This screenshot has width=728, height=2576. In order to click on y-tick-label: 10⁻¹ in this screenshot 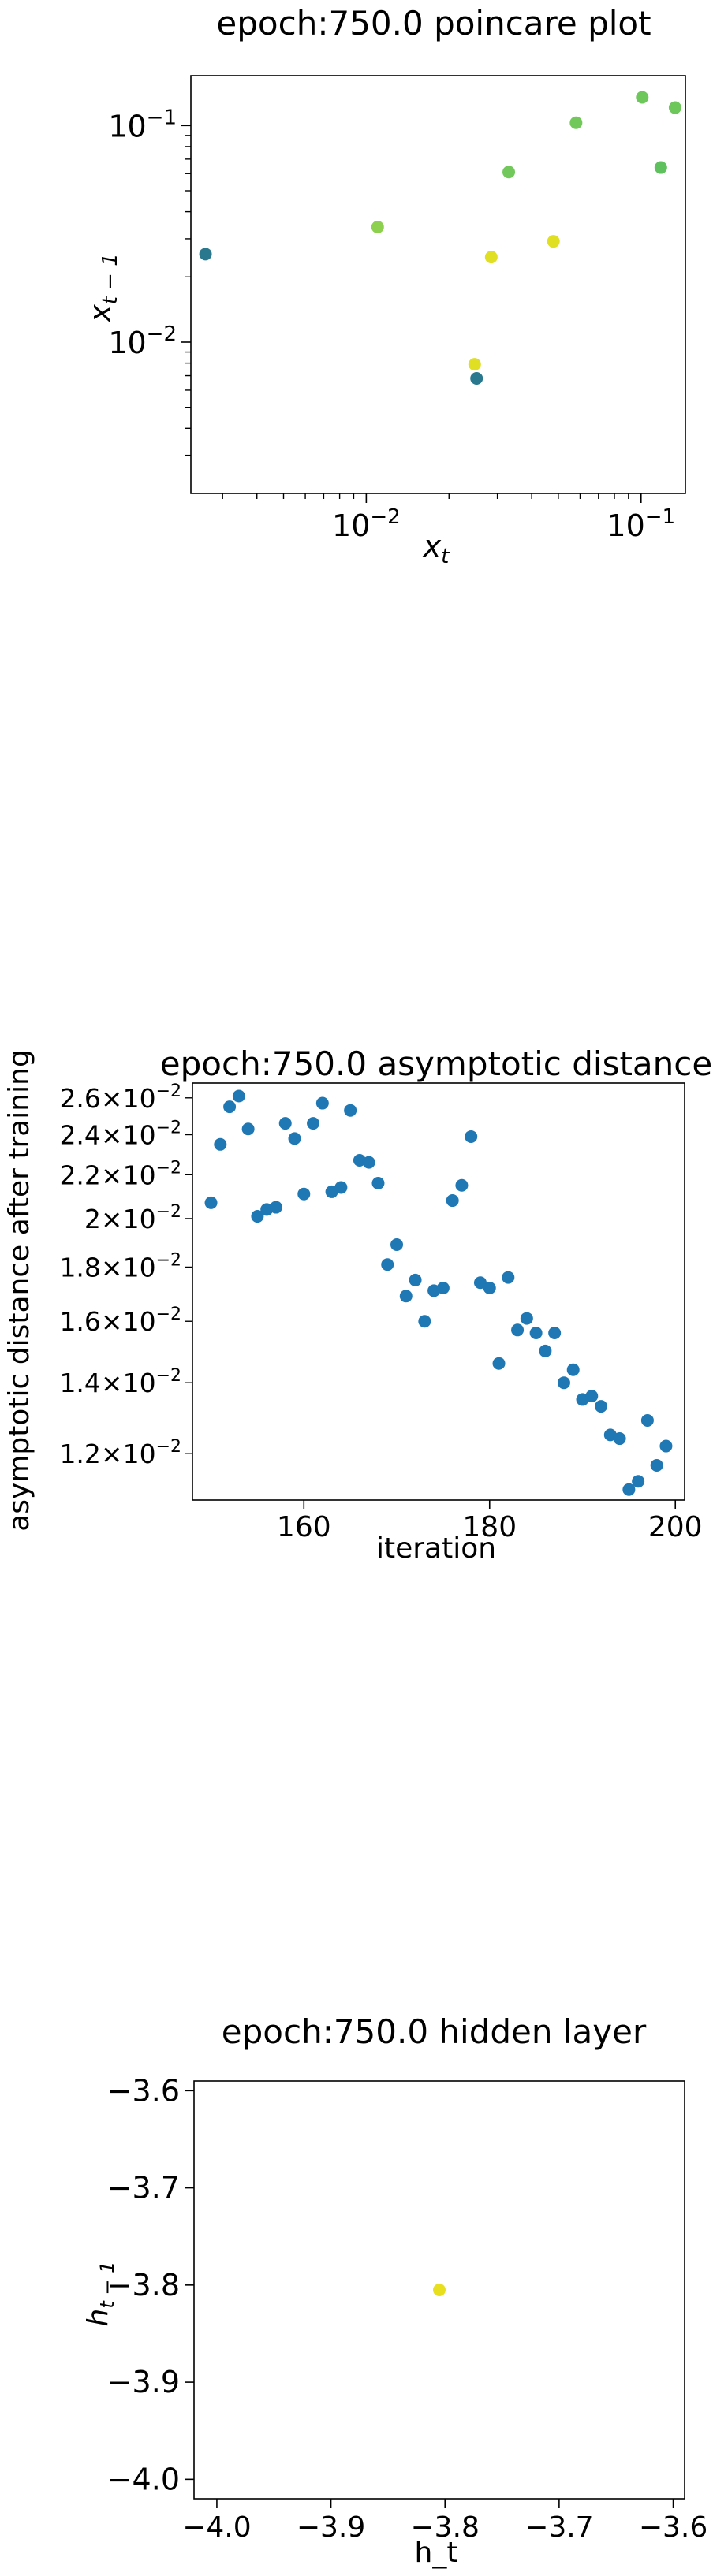, I will do `click(142, 124)`.